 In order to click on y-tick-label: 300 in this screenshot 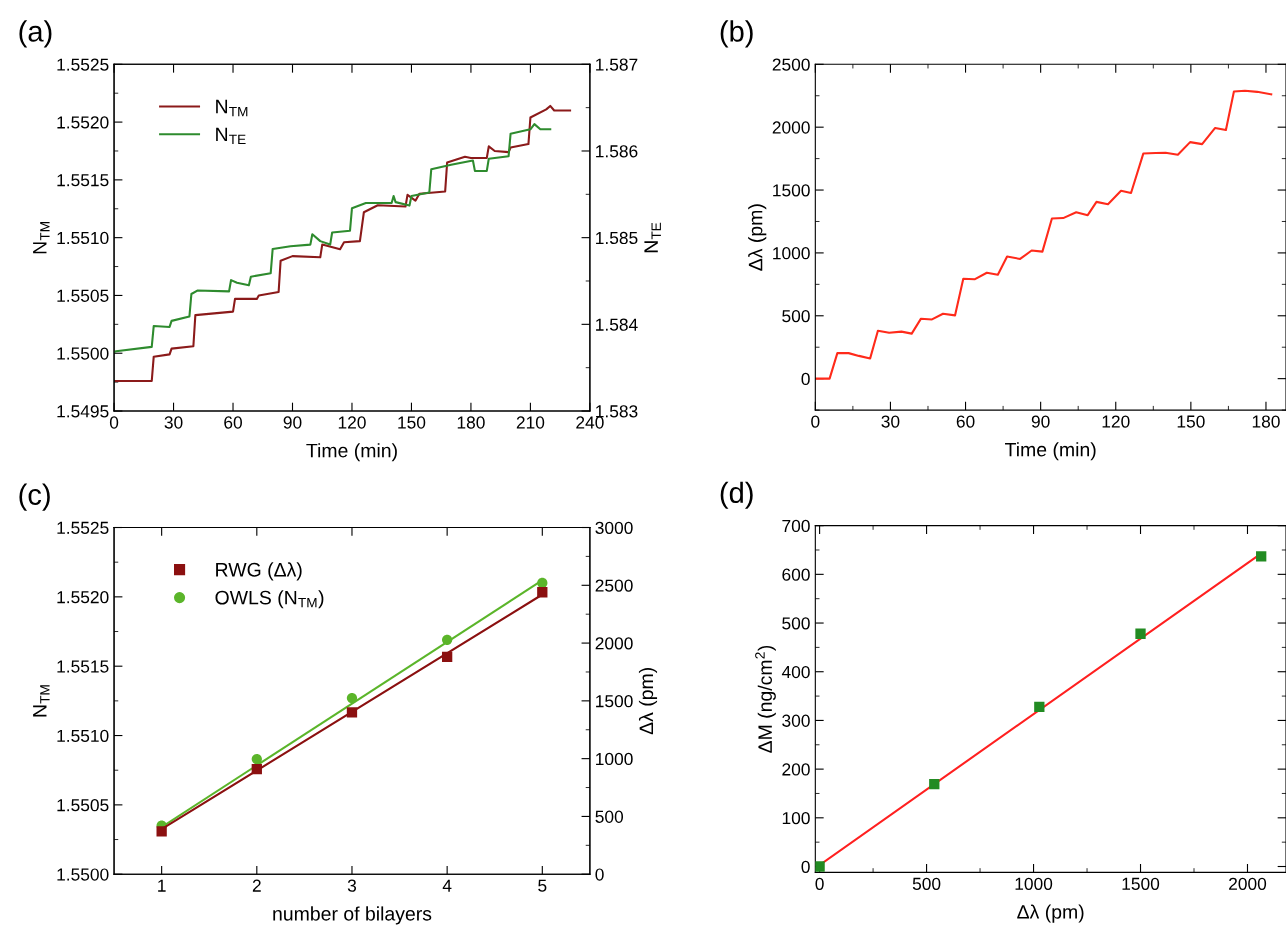, I will do `click(796, 720)`.